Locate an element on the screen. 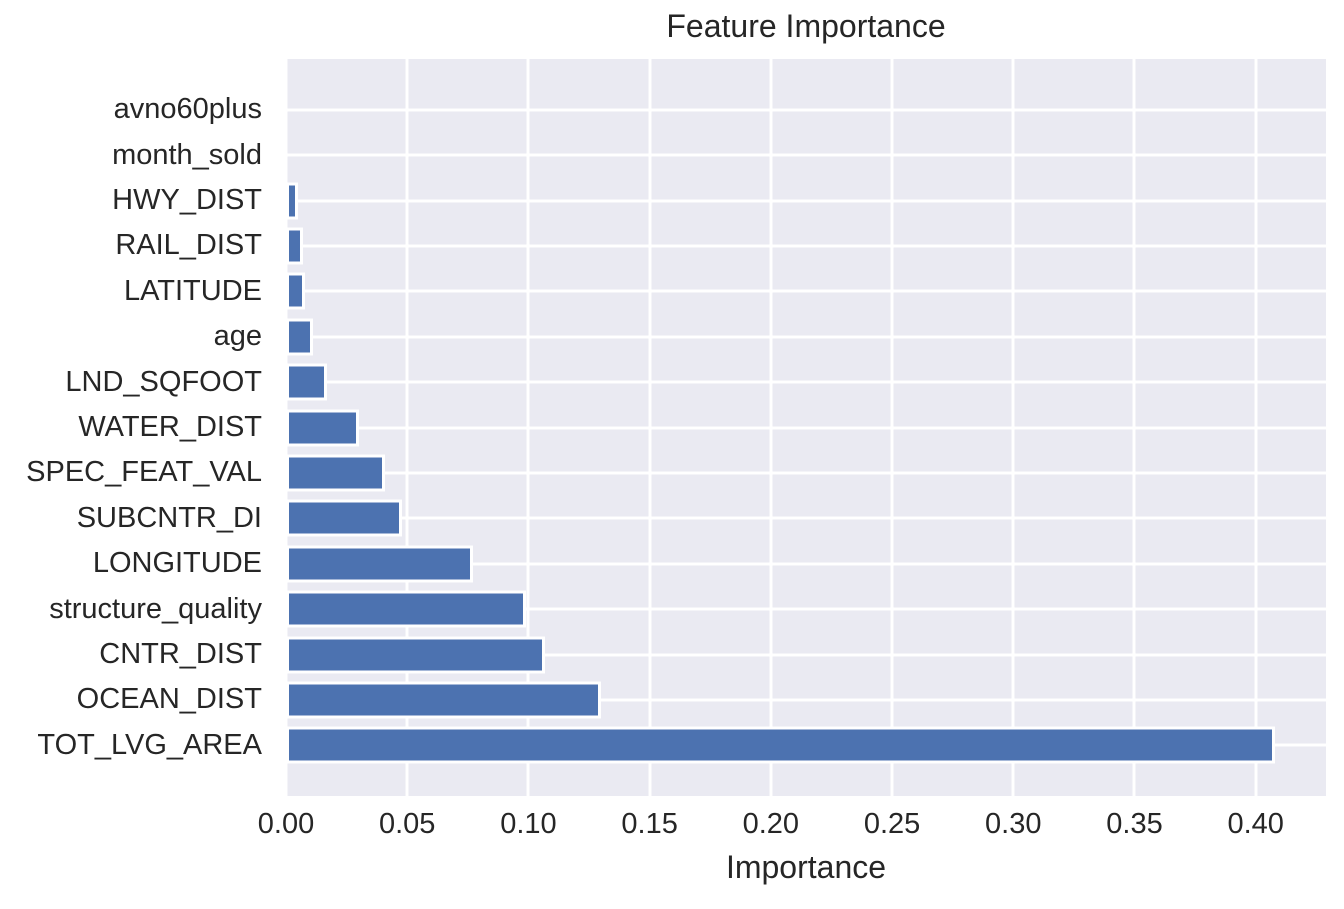 The image size is (1344, 909). y-tick-label-avno60plus: avno60plus is located at coordinates (187, 109).